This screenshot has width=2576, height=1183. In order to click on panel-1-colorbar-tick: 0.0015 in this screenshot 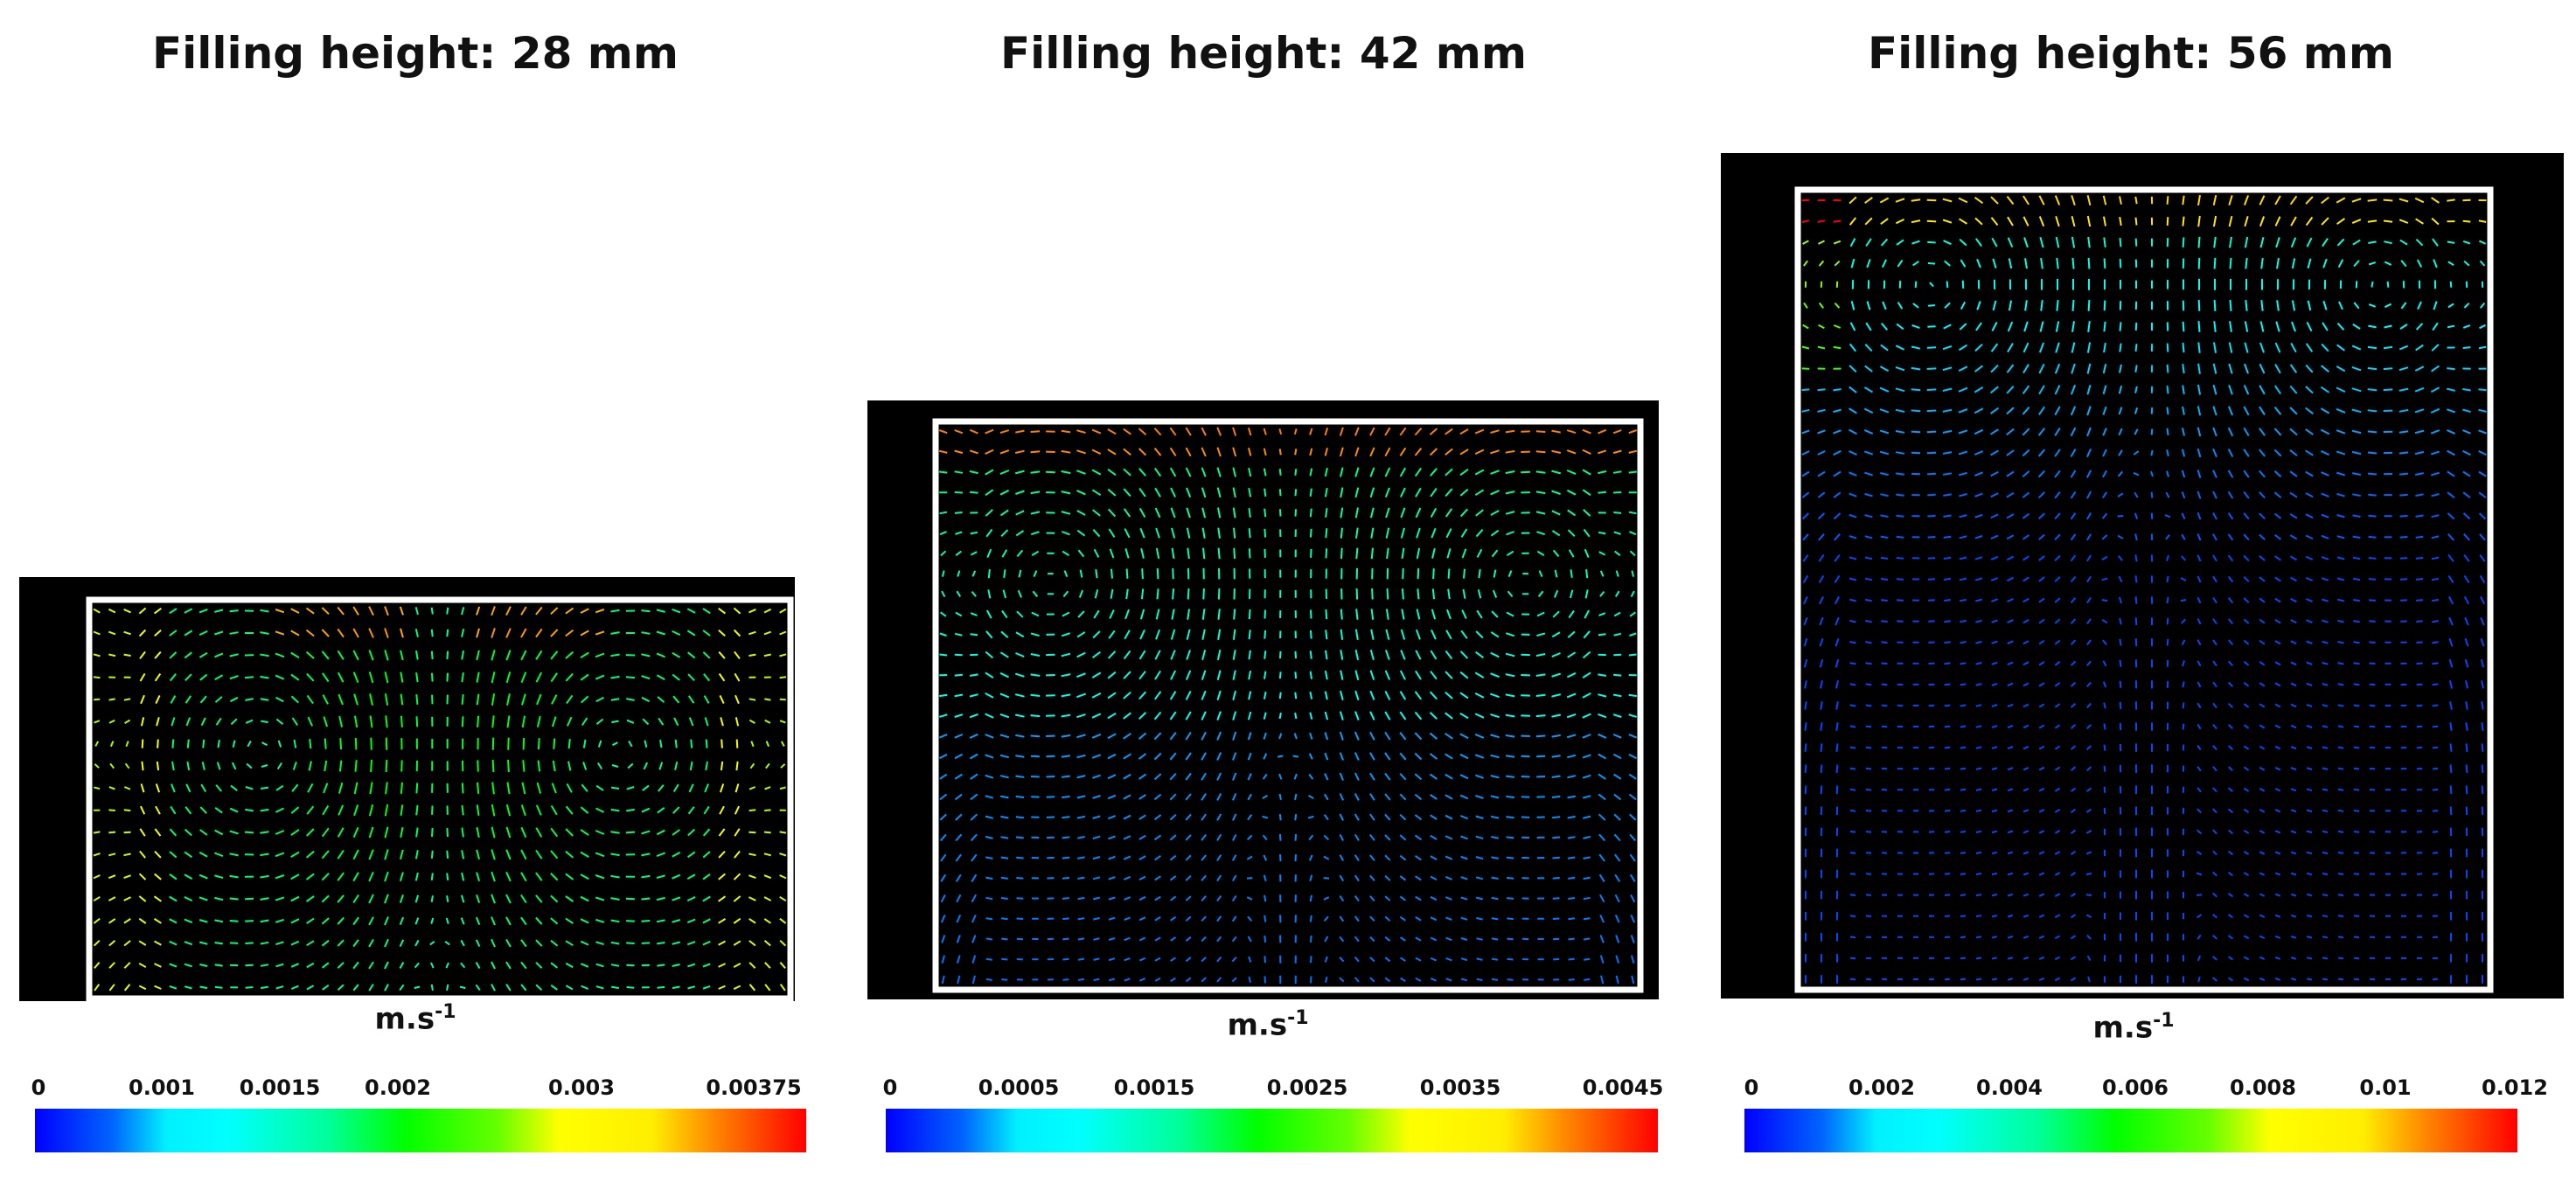, I will do `click(280, 1087)`.